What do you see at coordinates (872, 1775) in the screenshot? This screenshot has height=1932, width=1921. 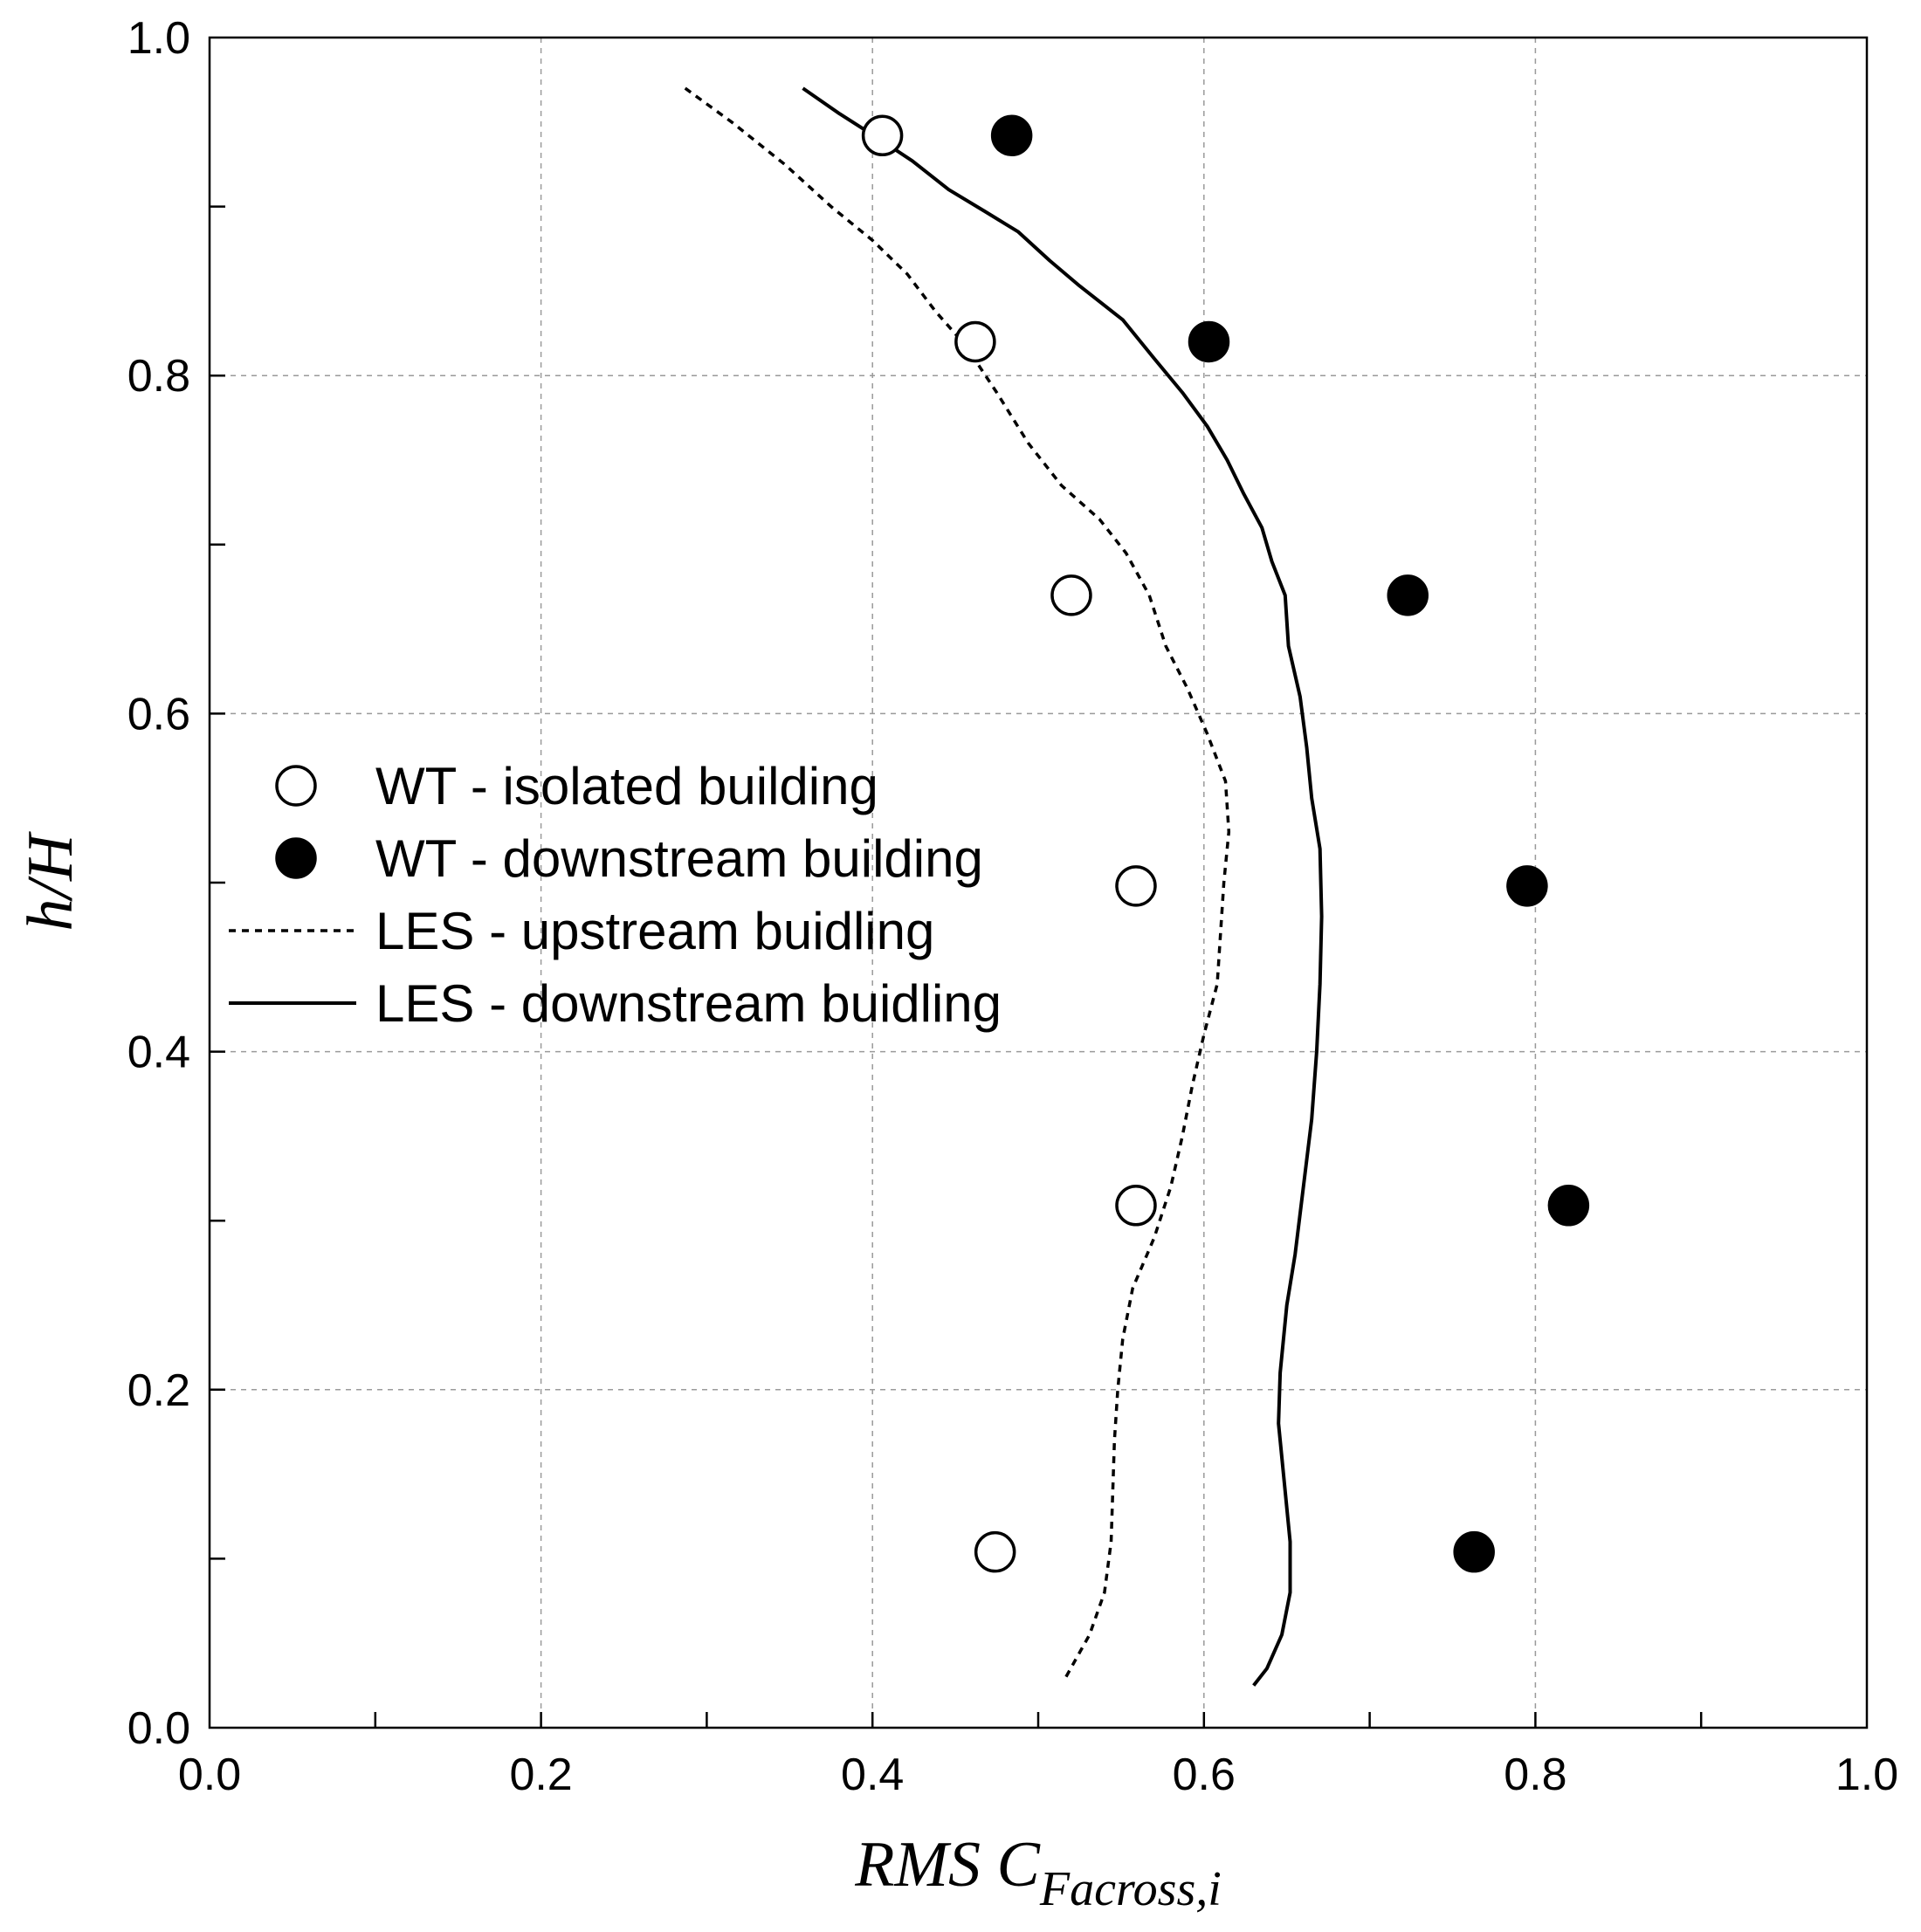 I see `x-tick-label: 0.4` at bounding box center [872, 1775].